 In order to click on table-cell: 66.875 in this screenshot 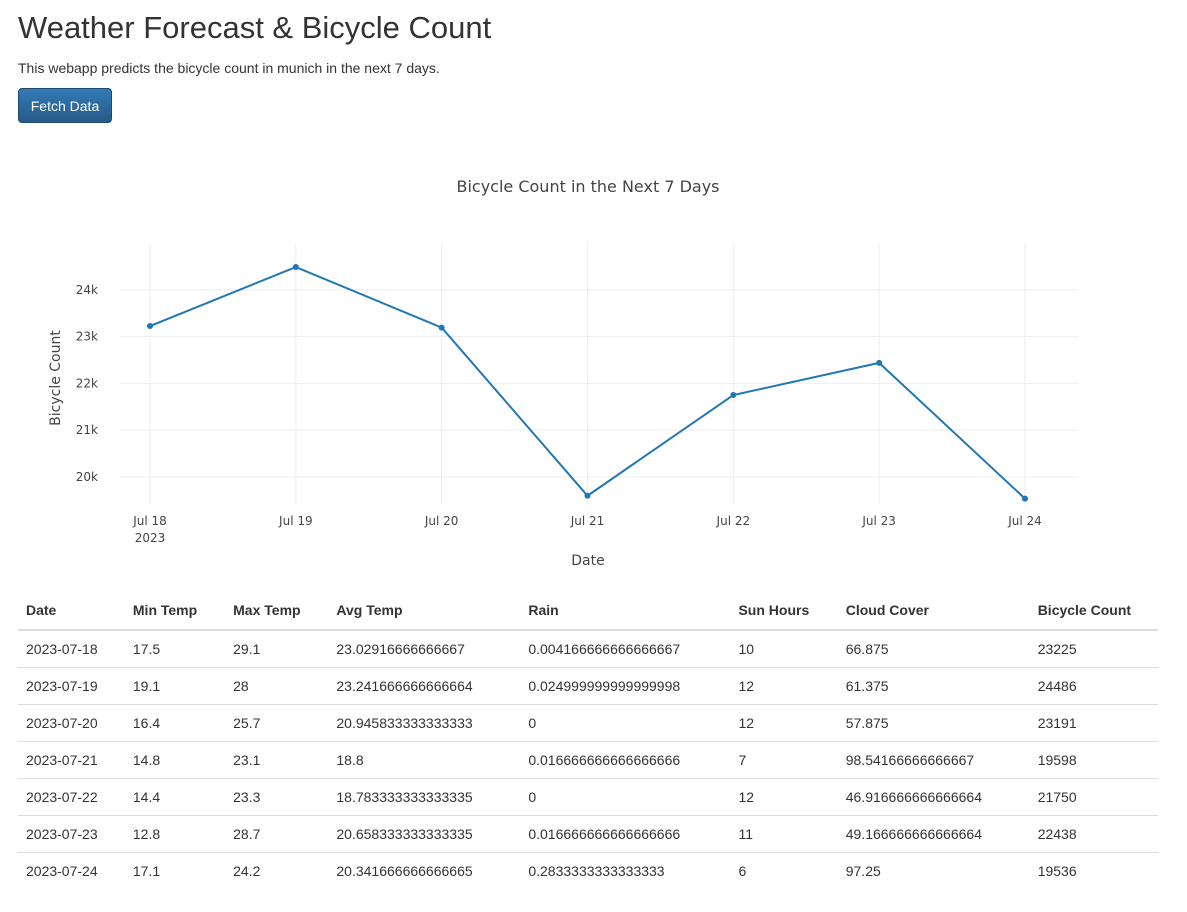, I will do `click(933, 649)`.